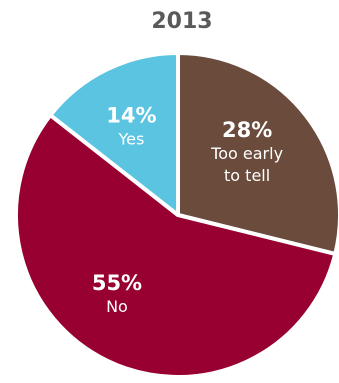 Image resolution: width=339 pixels, height=383 pixels. Describe the element at coordinates (246, 153) in the screenshot. I see `slice-category-label: Too early` at that location.